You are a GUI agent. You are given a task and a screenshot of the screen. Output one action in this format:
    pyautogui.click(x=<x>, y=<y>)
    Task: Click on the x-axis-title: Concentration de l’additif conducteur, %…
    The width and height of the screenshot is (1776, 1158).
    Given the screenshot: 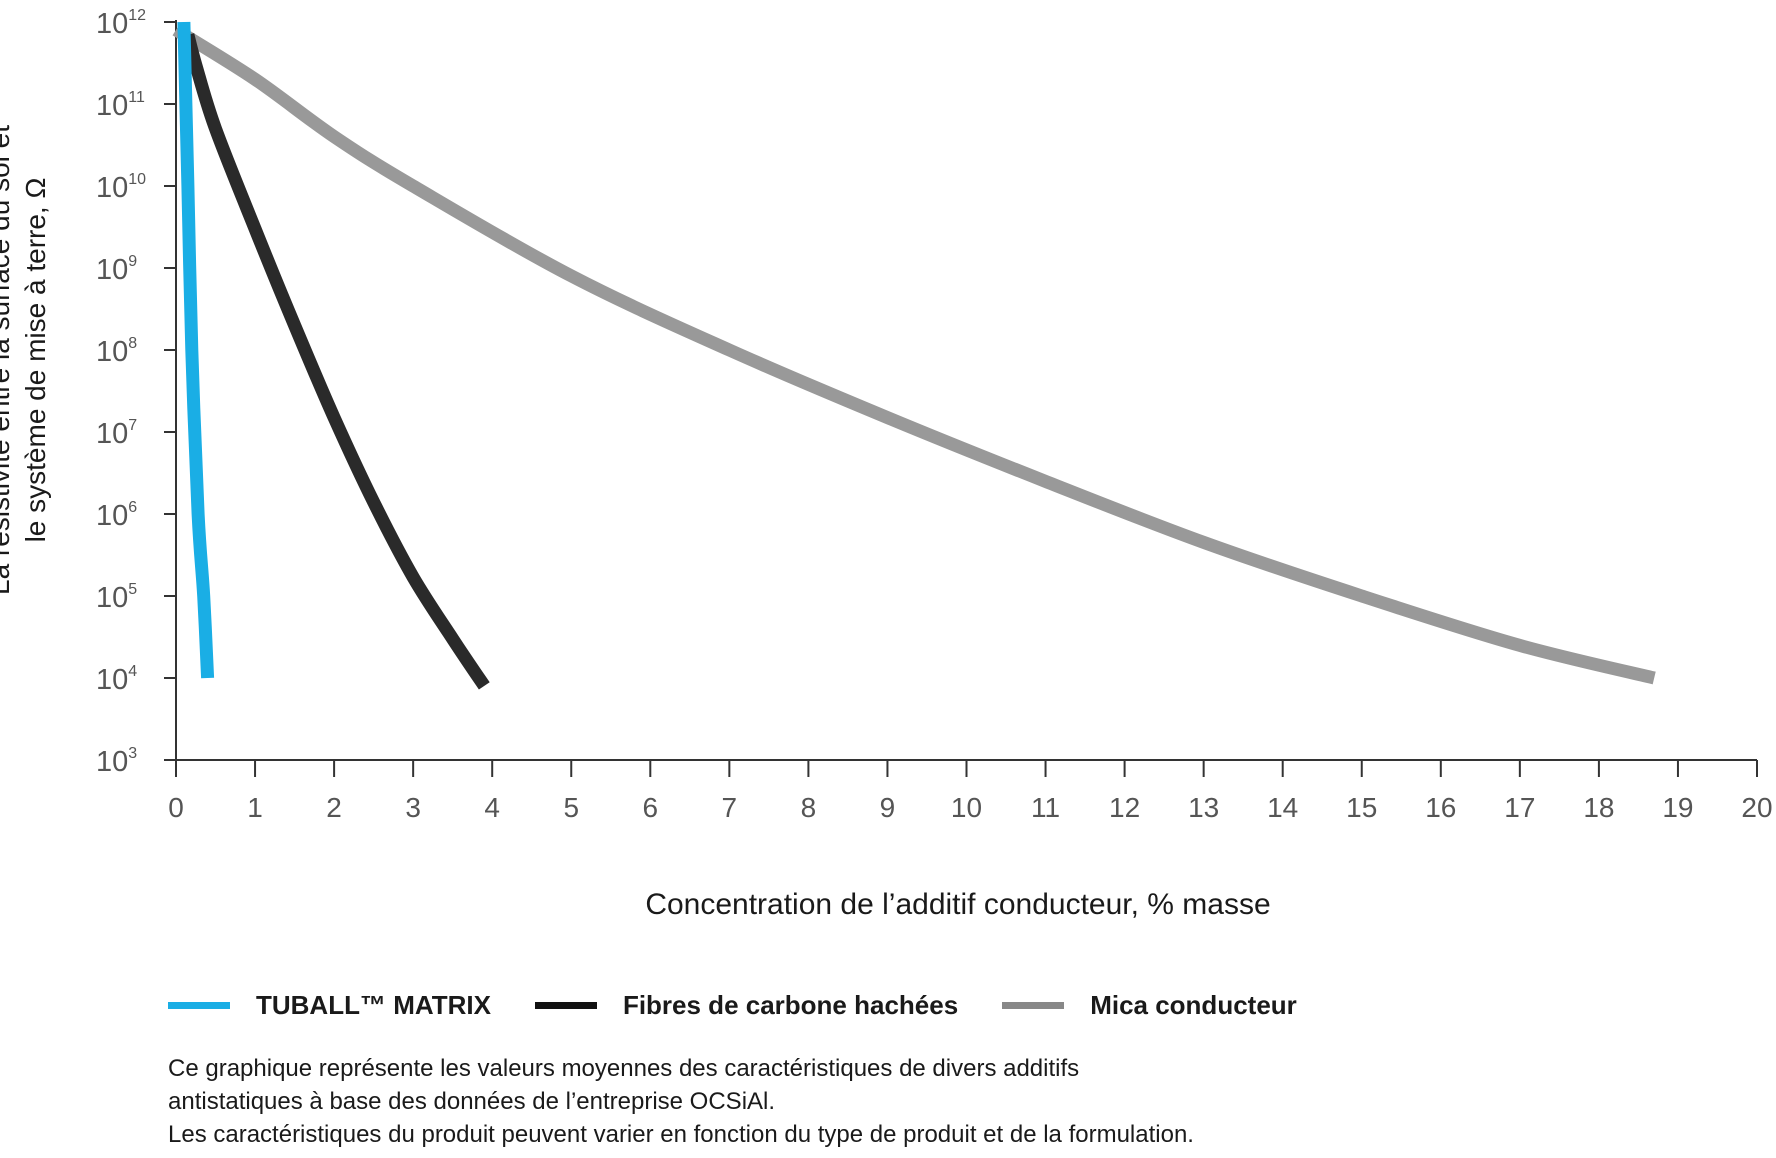 What is the action you would take?
    pyautogui.click(x=958, y=904)
    